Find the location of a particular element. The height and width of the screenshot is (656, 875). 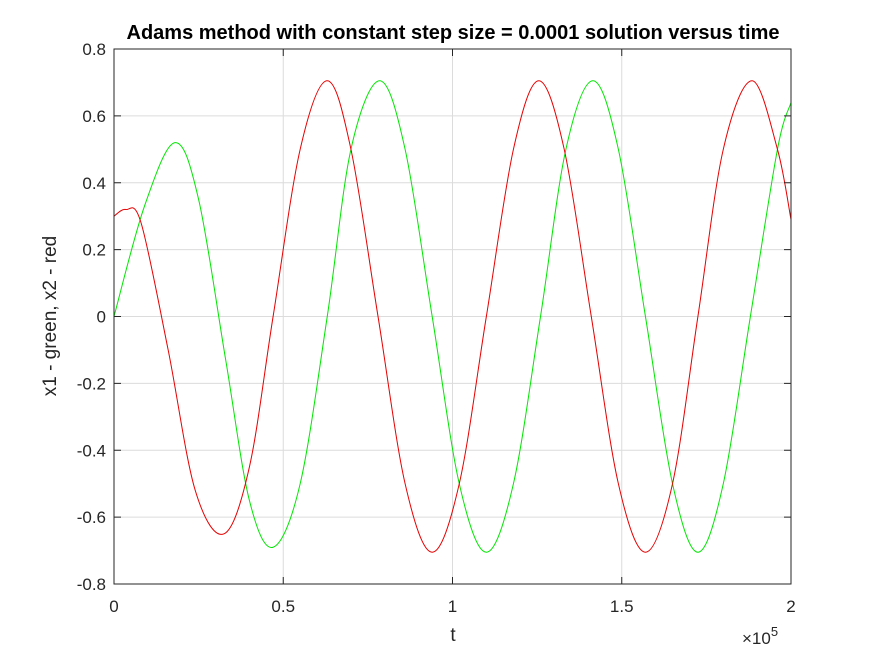

x-tick-label: 1 is located at coordinates (452, 606).